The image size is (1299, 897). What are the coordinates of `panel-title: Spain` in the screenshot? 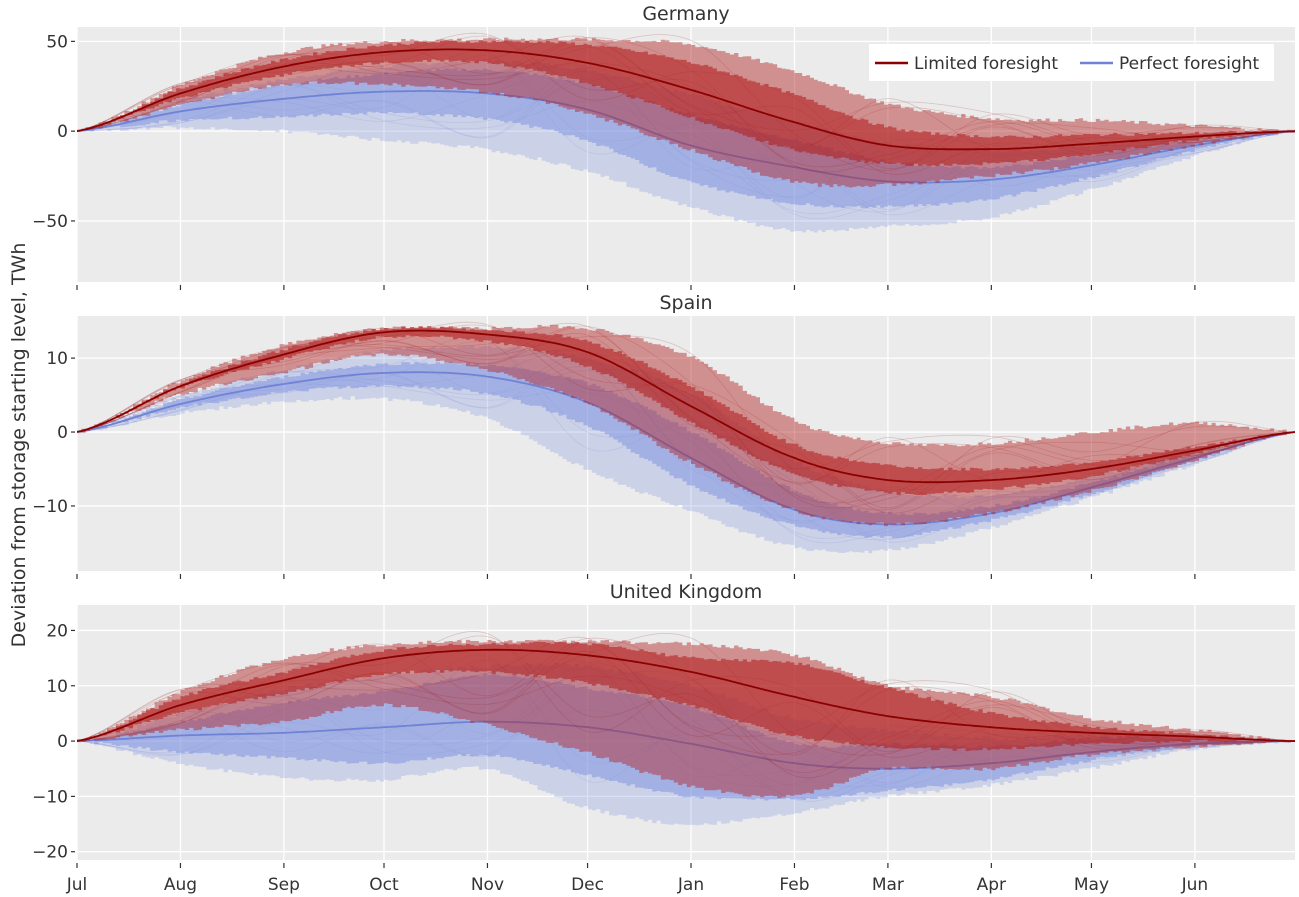 It's located at (685, 303).